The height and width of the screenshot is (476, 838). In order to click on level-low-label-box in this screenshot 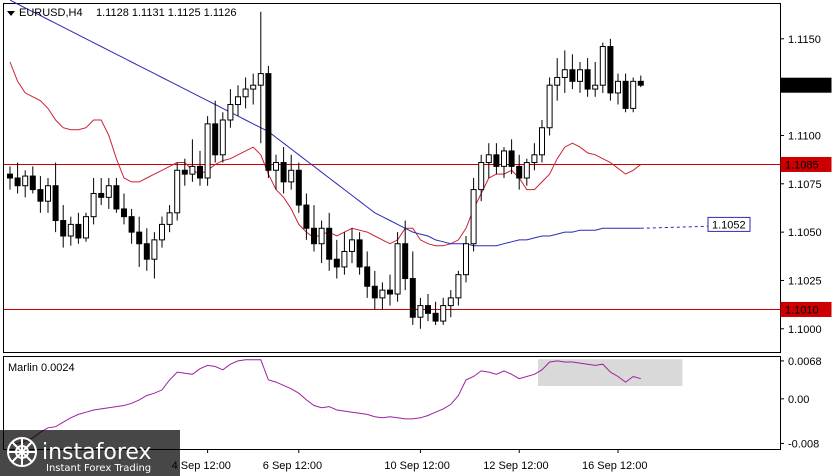, I will do `click(806, 309)`.